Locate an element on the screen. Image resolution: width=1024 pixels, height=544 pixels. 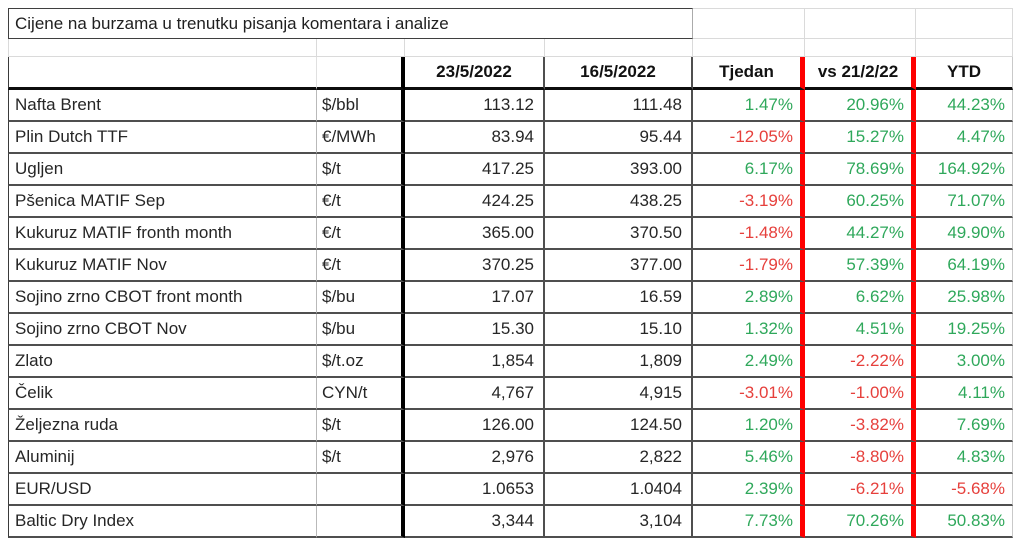
commodity-name-cell: Plin Dutch TTF is located at coordinates (162, 138).